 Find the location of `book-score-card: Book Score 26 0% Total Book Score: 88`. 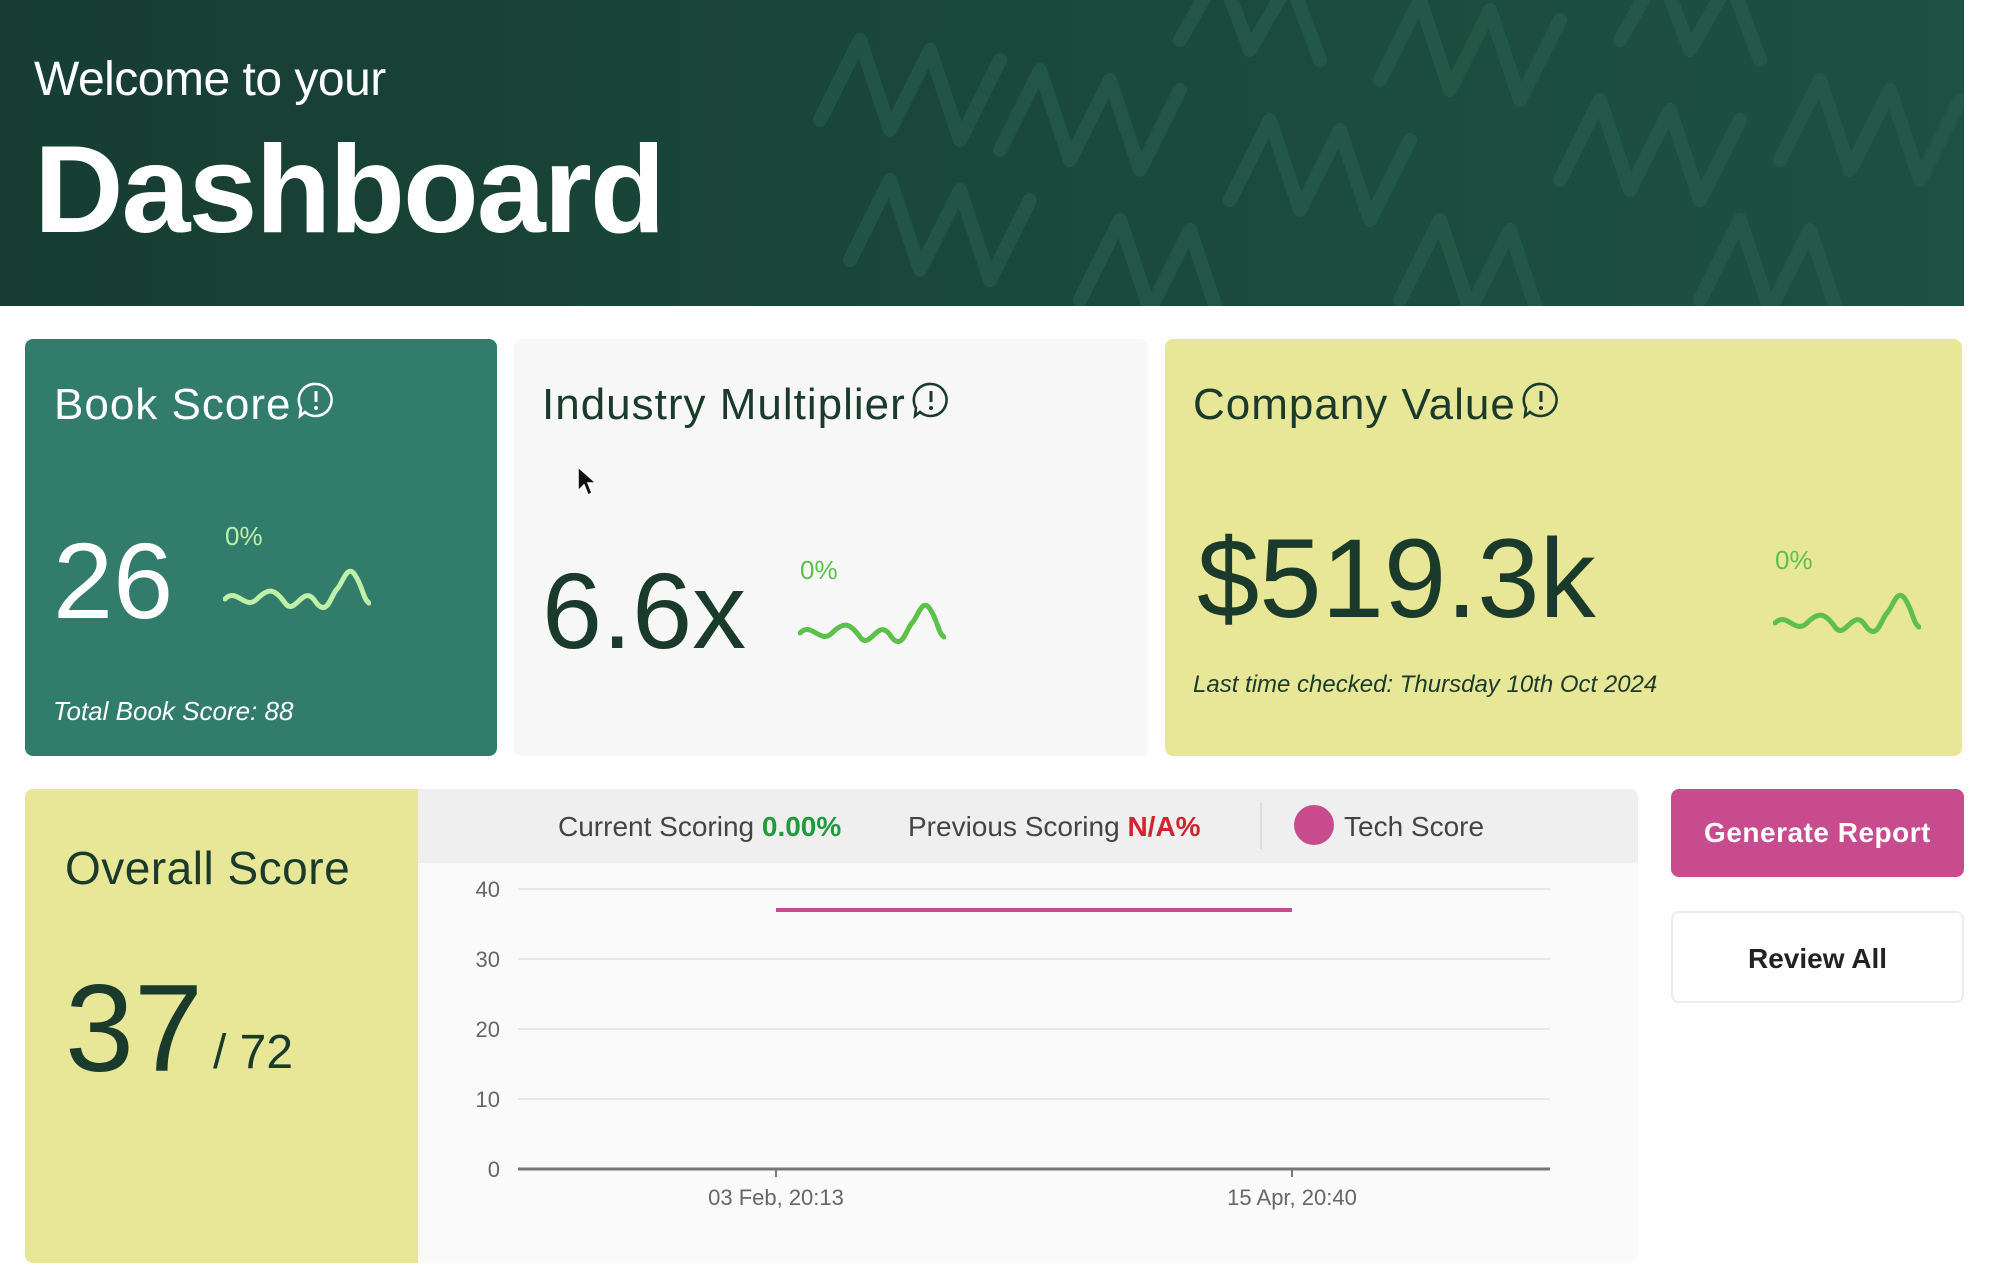

book-score-card: Book Score 26 0% Total Book Score: 88 is located at coordinates (261, 547).